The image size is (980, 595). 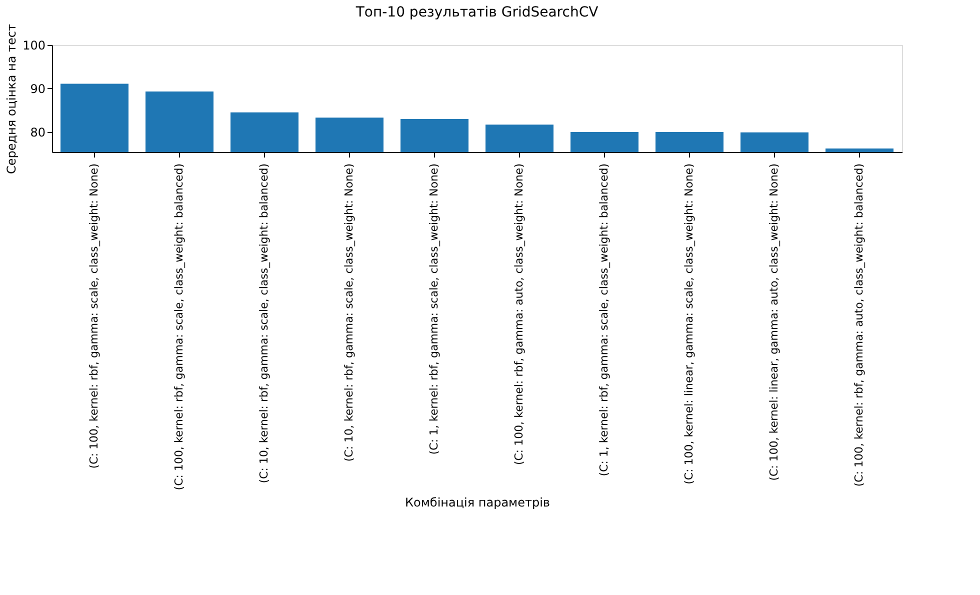 I want to click on x-tick-label: (C: 1, kernel: rbf, gamma: scale, class_weight: balanced), so click(x=604, y=320).